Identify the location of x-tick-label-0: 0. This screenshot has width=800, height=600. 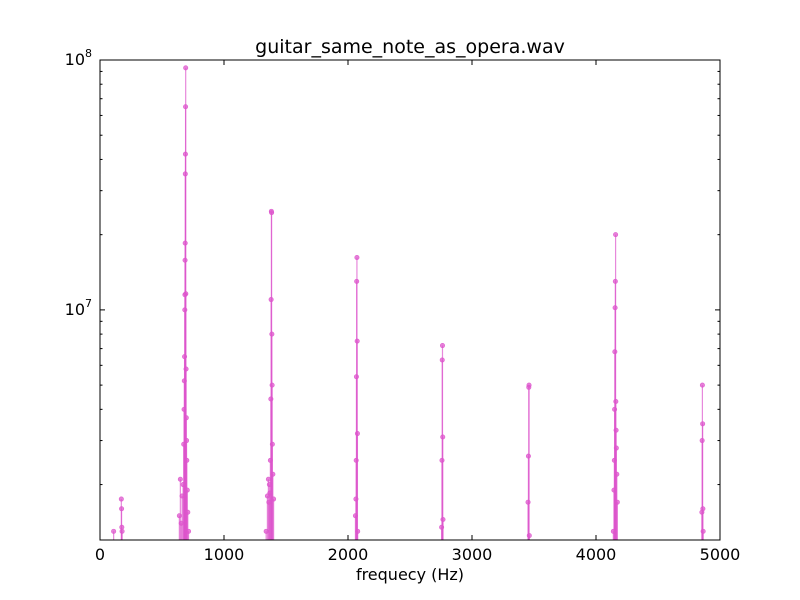
(100, 554).